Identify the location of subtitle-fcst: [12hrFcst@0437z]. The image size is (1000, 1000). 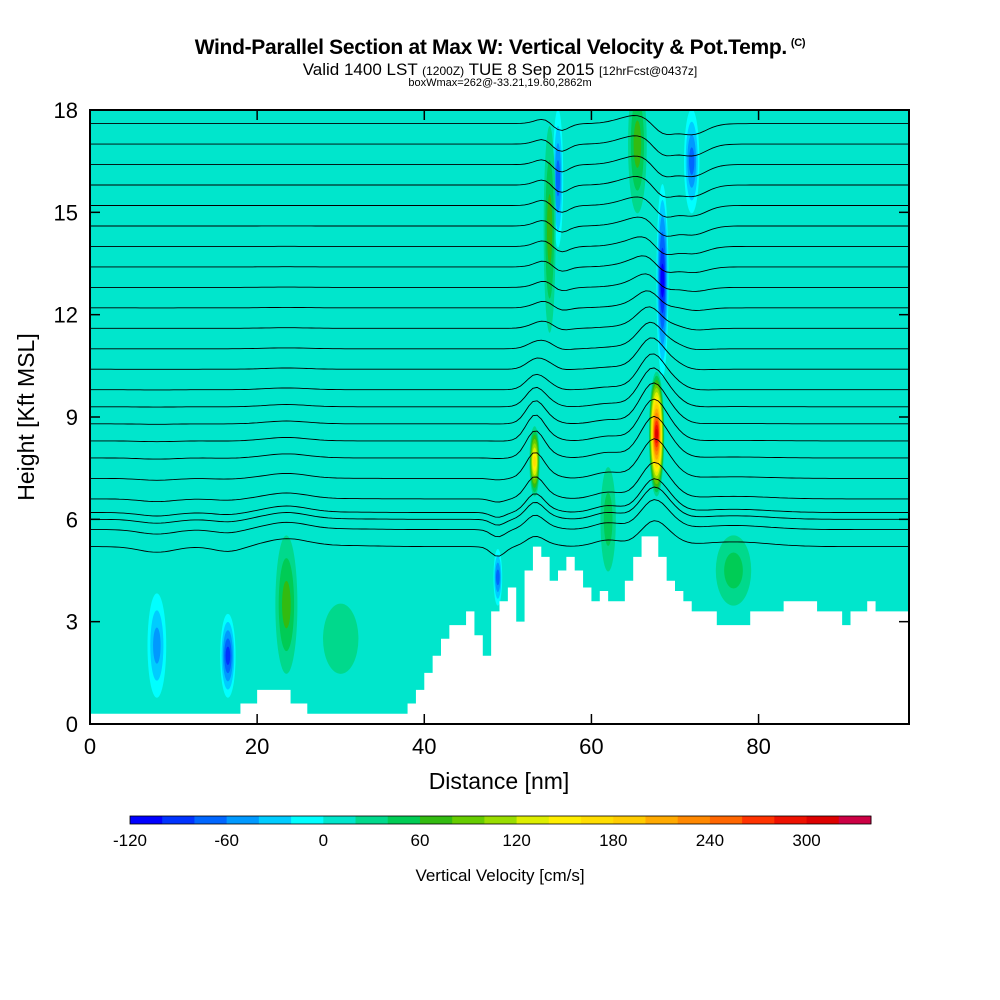
(648, 71).